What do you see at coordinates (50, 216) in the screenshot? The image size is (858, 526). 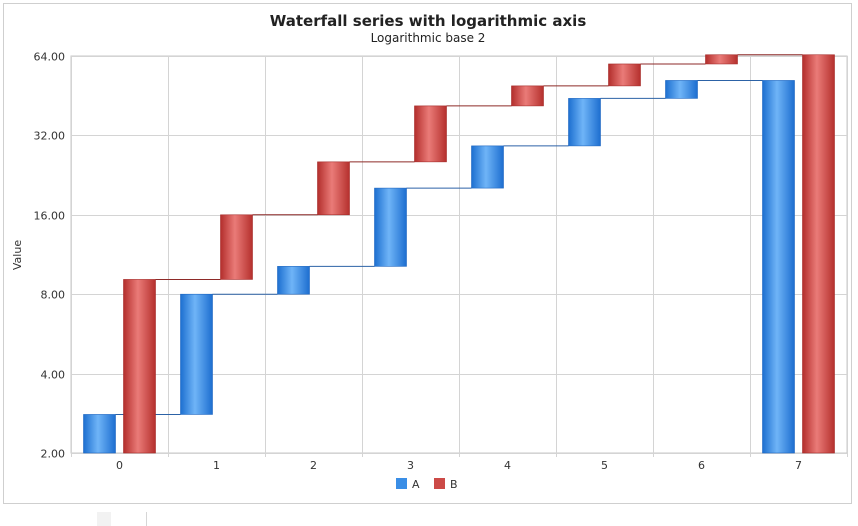 I see `y-tick-label: 16.00` at bounding box center [50, 216].